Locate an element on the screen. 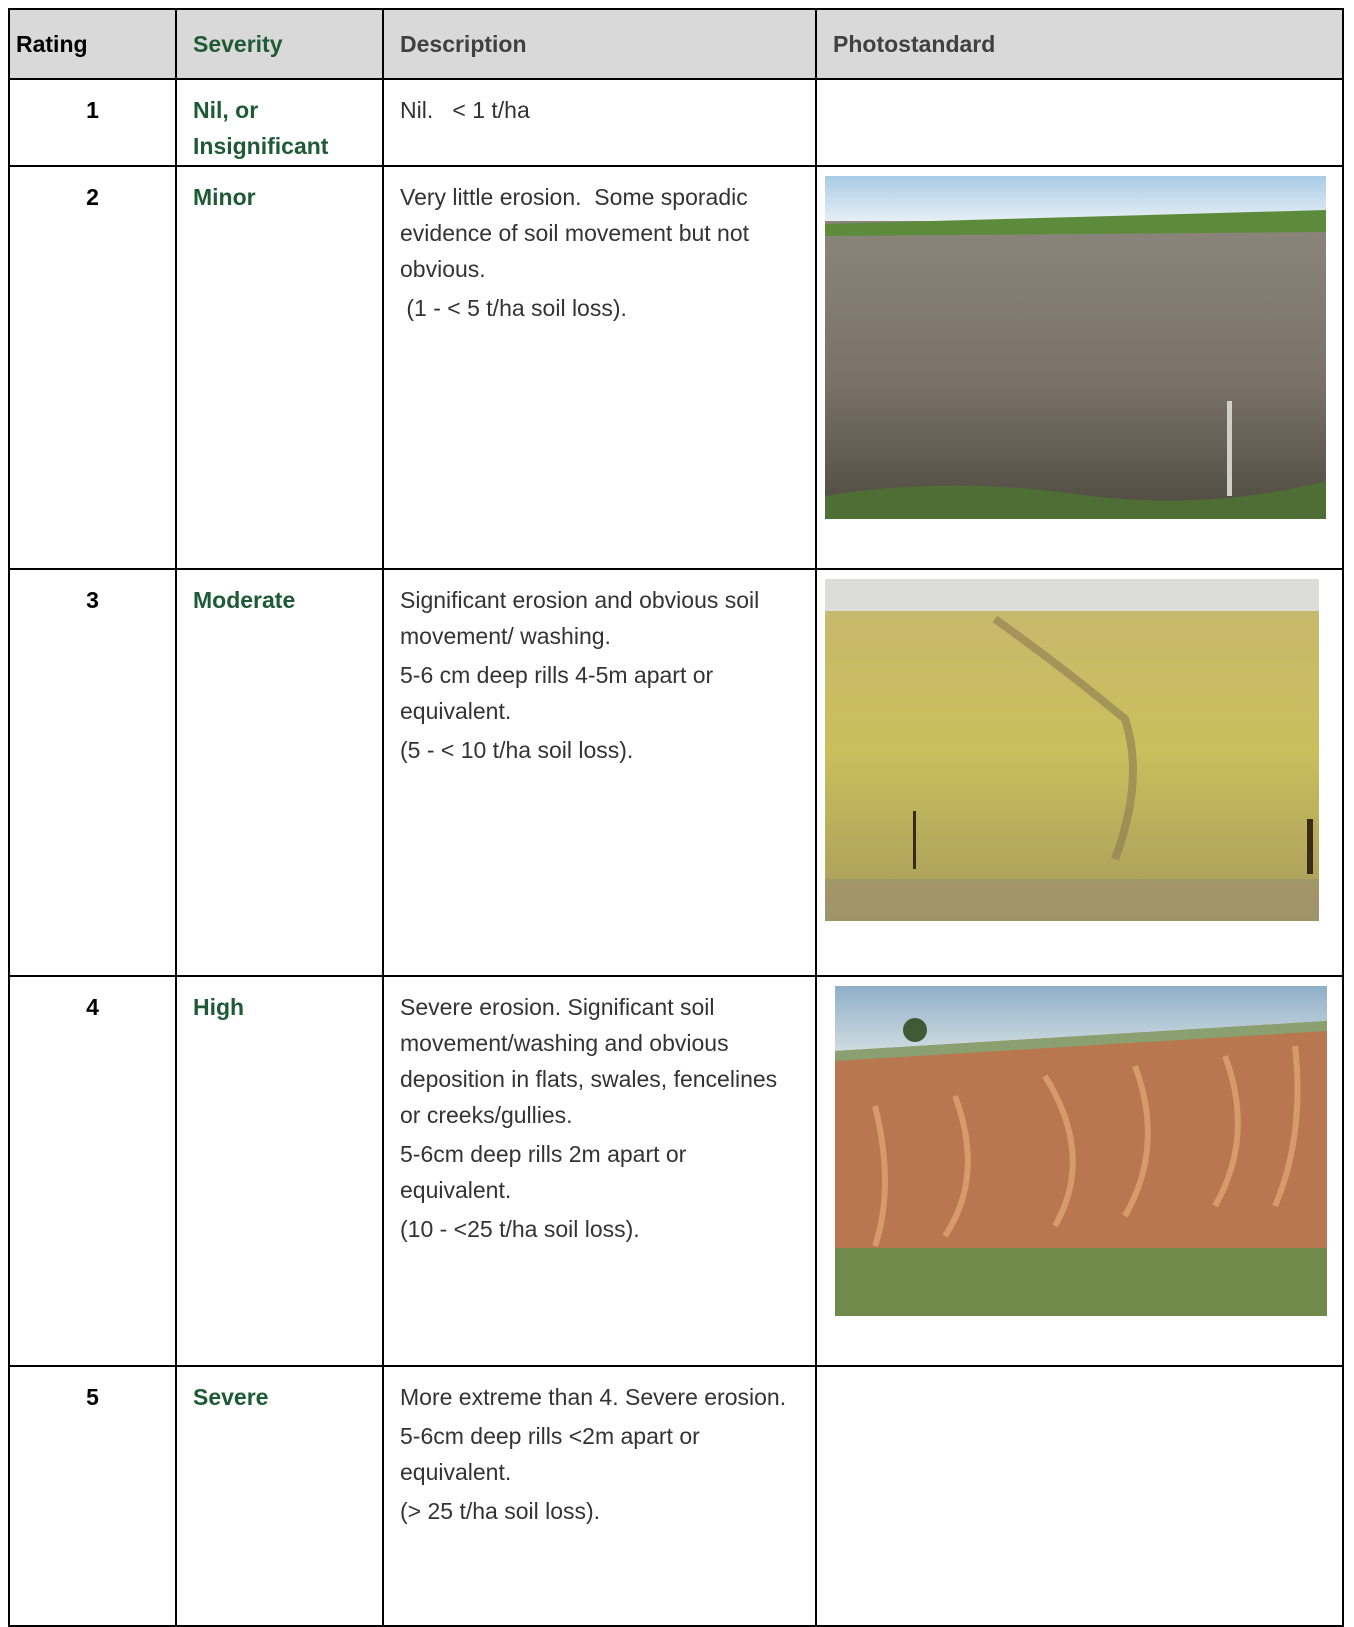 Image resolution: width=1354 pixels, height=1627 pixels. description-paragraph: 5-6cm deep rills 2m apart or equivalent. is located at coordinates (546, 1172).